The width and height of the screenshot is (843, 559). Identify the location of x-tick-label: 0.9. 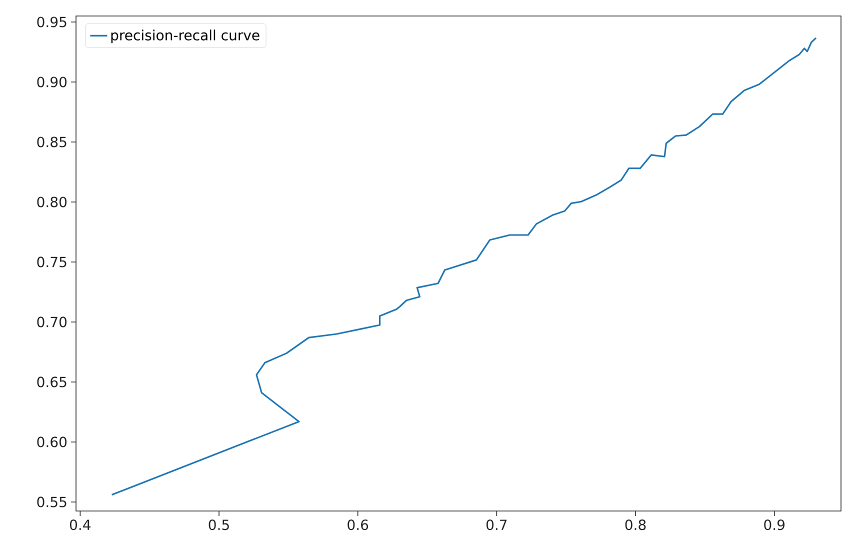
(774, 525).